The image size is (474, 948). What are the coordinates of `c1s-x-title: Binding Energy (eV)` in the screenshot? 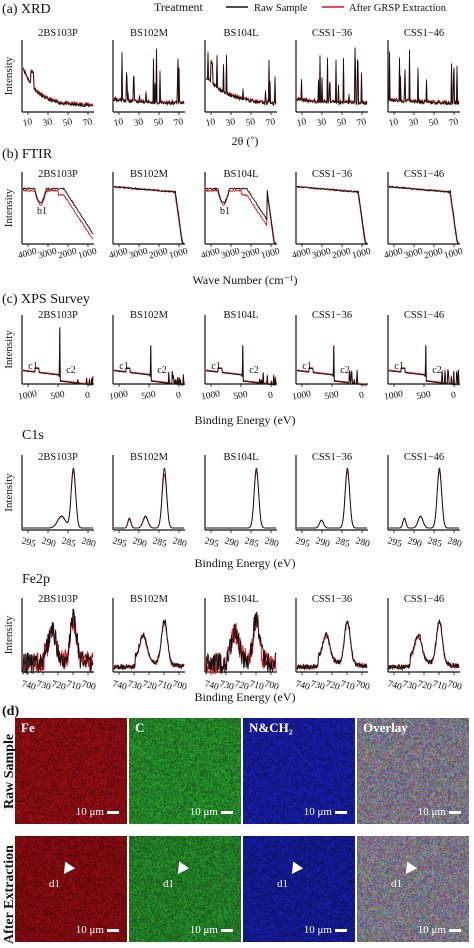 It's located at (244, 563).